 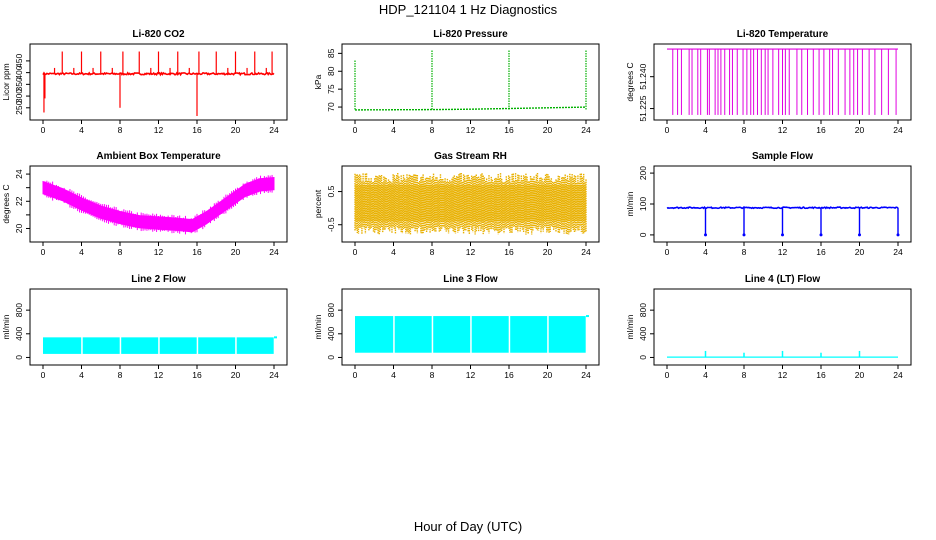 What do you see at coordinates (158, 279) in the screenshot?
I see `panel-title: Line 2 Flow` at bounding box center [158, 279].